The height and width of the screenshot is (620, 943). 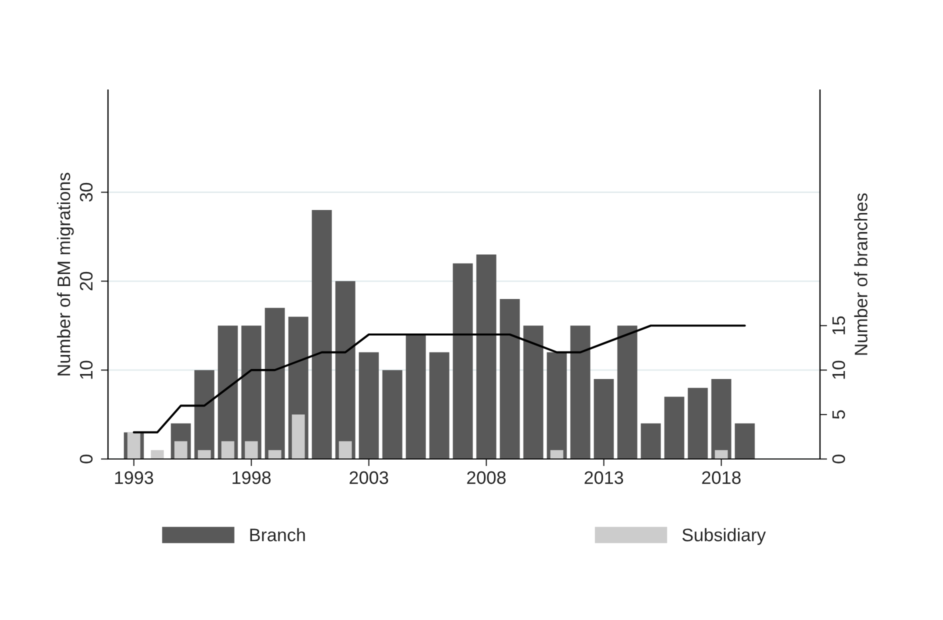 I want to click on x-tick-label: 2003, so click(x=369, y=477).